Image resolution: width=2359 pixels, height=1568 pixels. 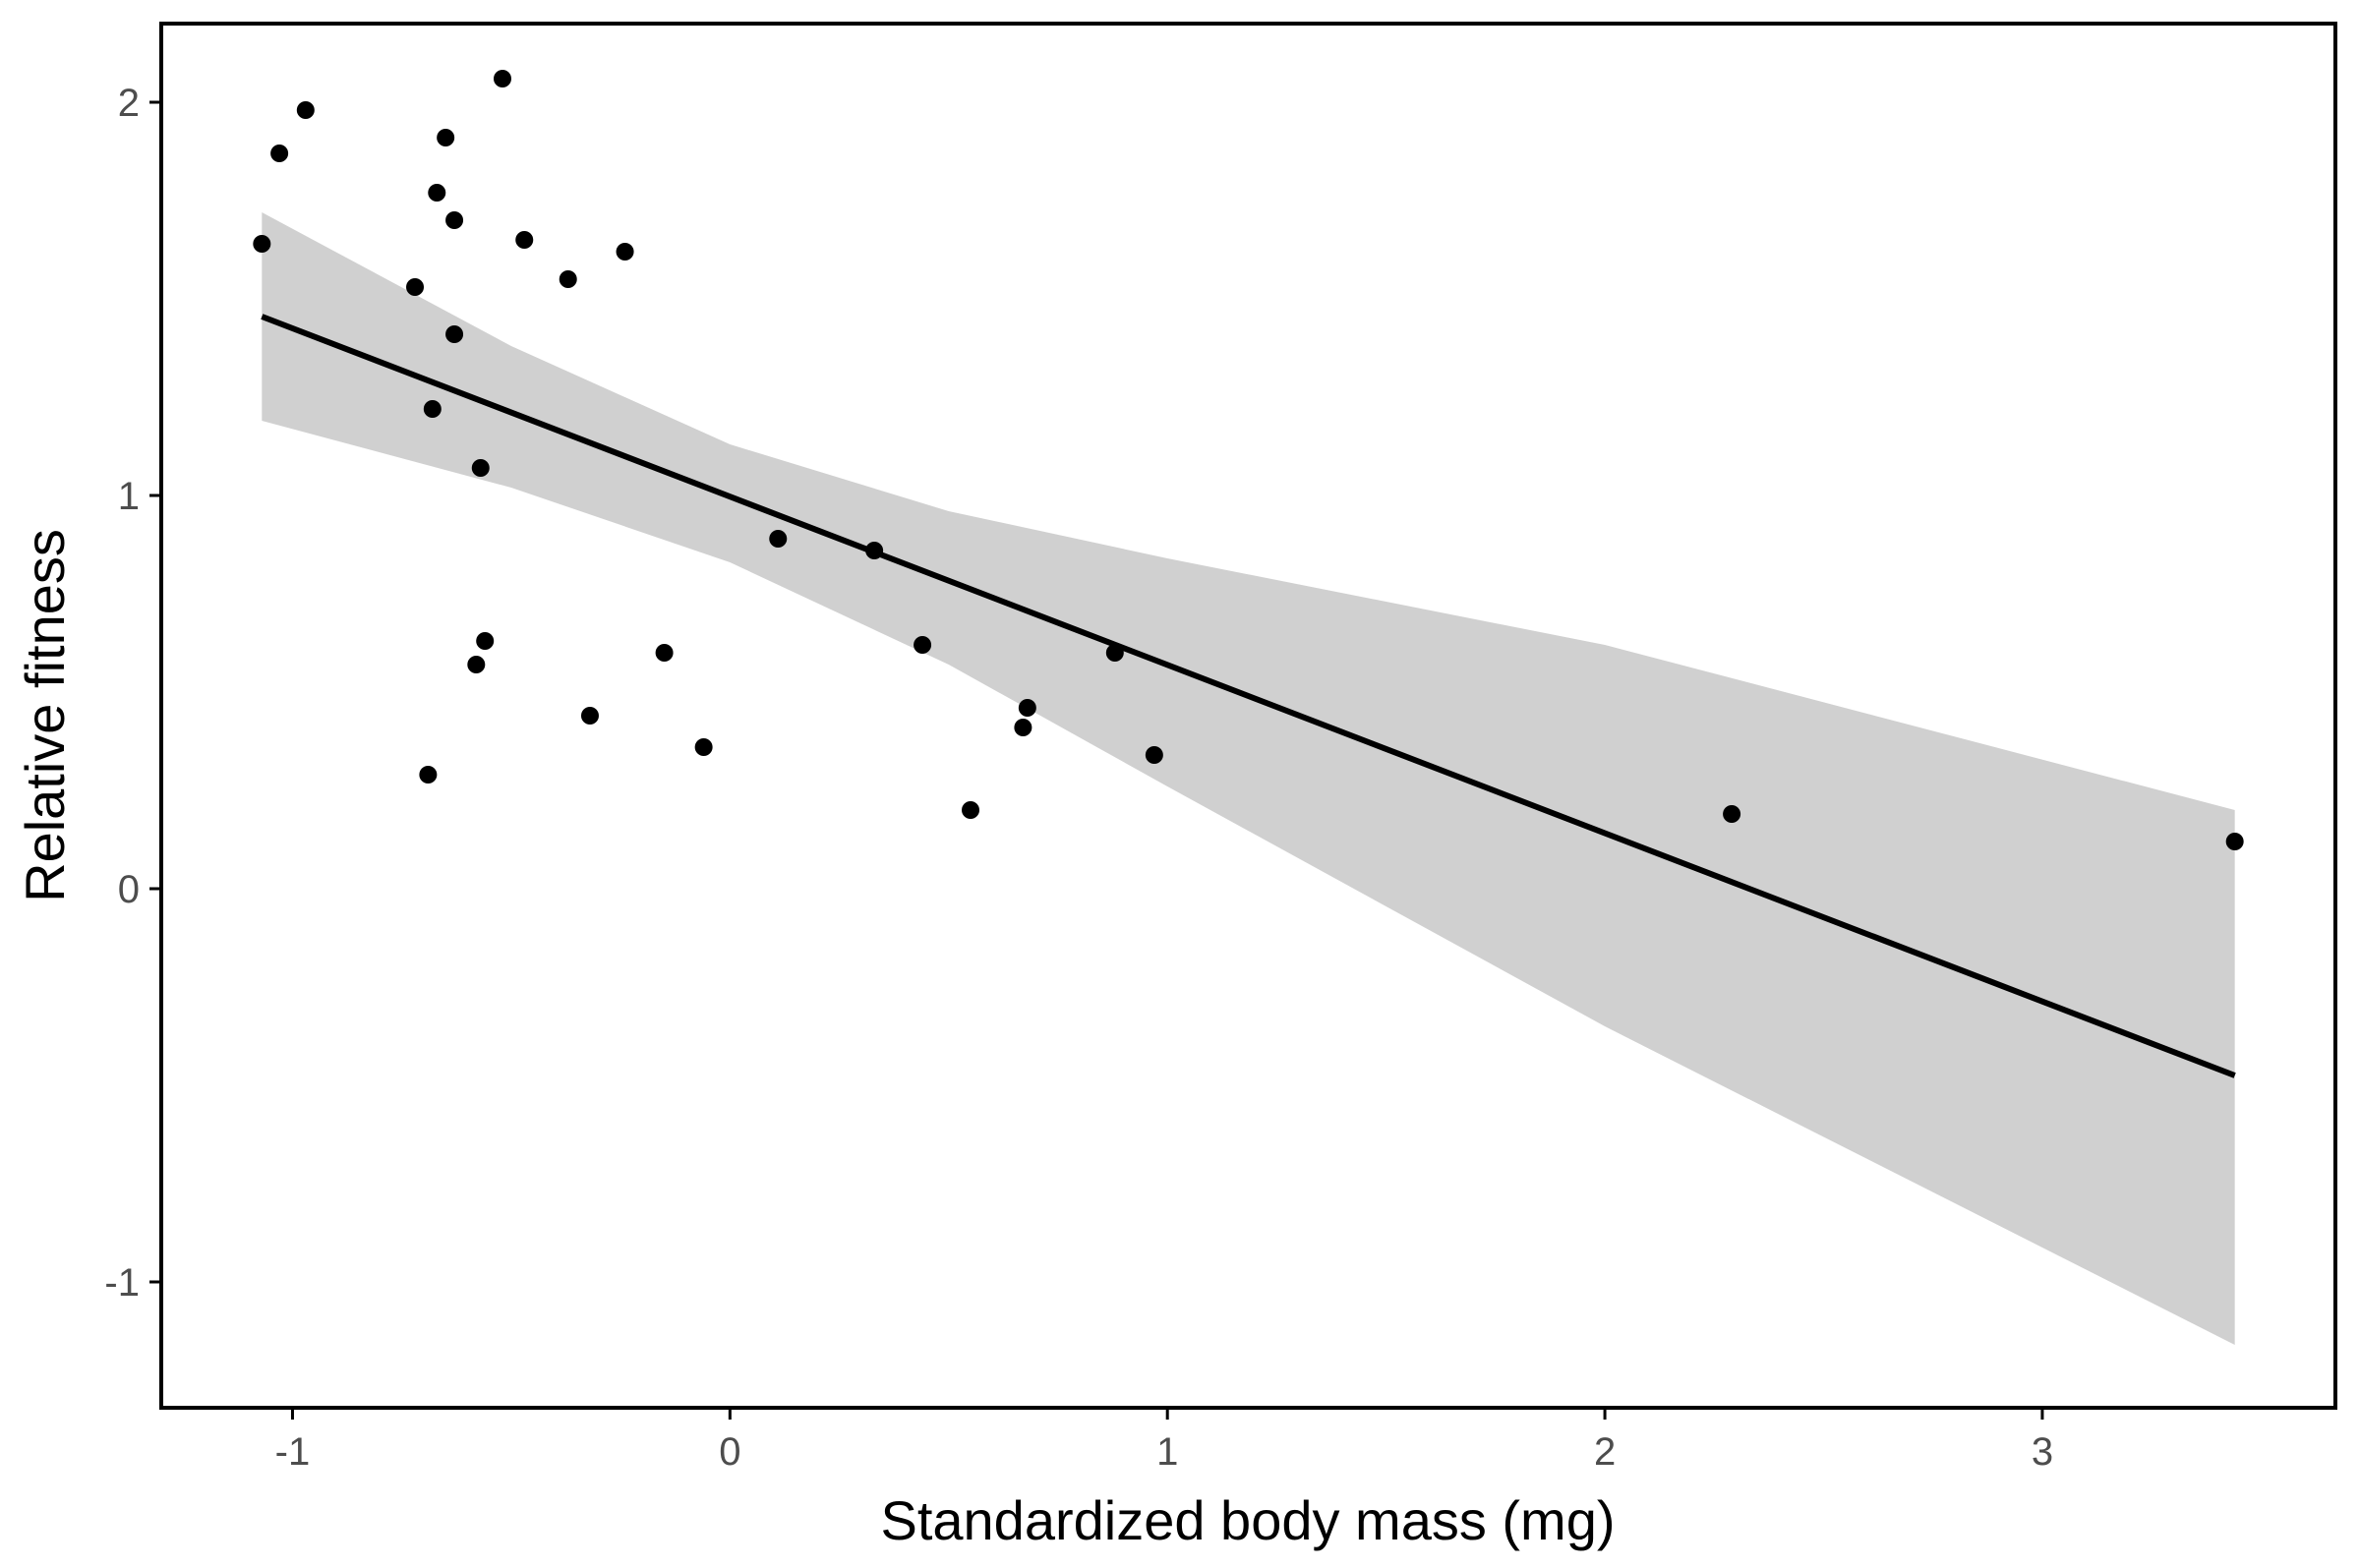 What do you see at coordinates (132, 694) in the screenshot?
I see `y-axis-ticks: -1 0 1 2` at bounding box center [132, 694].